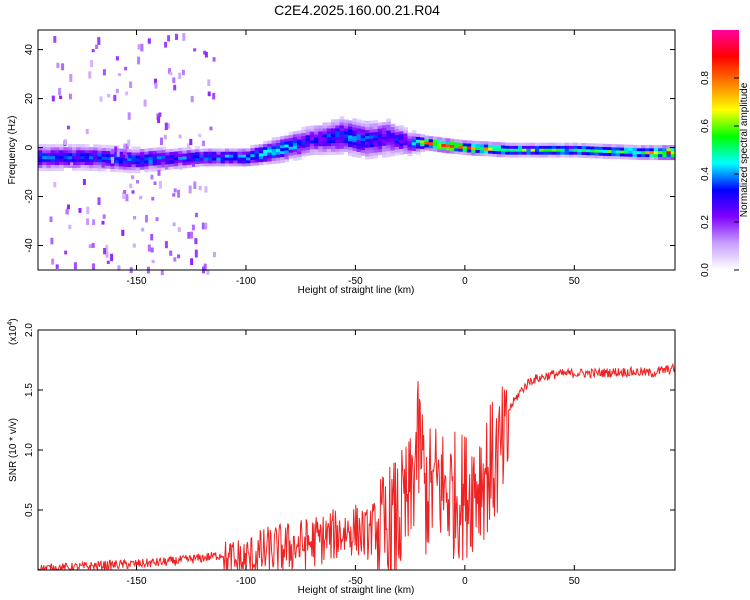  Describe the element at coordinates (29, 147) in the screenshot. I see `spectrogram-y-tick-label: 0` at that location.